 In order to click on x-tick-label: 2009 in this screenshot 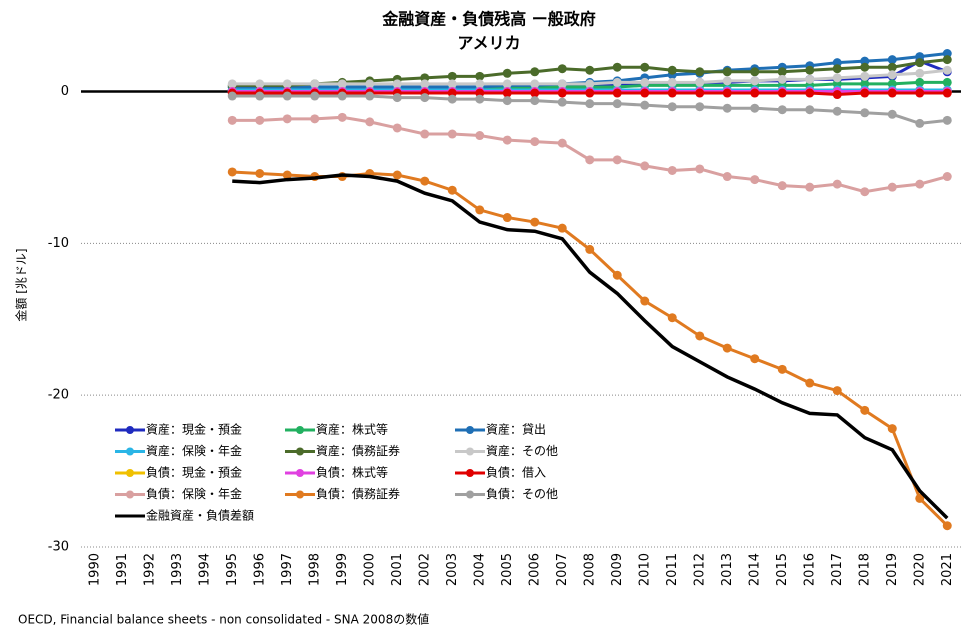, I will do `click(617, 569)`.